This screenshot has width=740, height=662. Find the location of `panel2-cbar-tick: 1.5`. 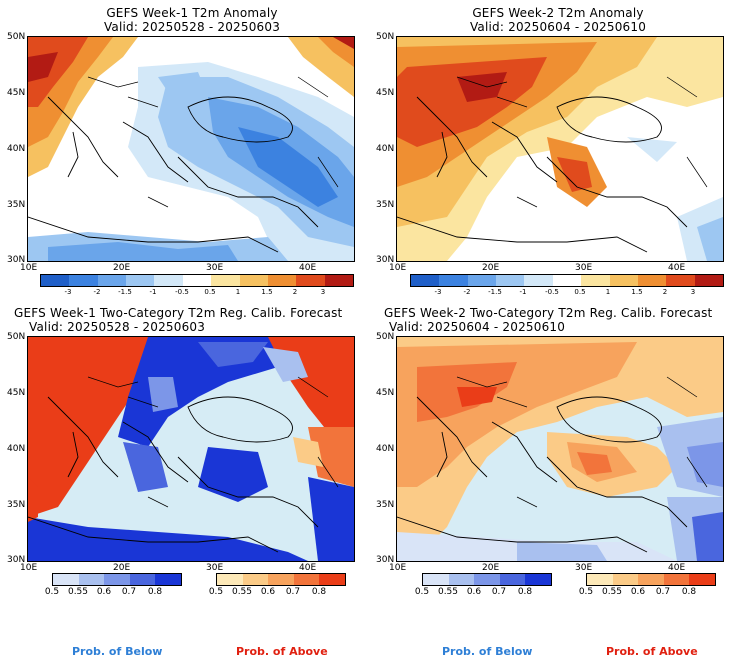

panel2-cbar-tick: 1.5 is located at coordinates (637, 292).